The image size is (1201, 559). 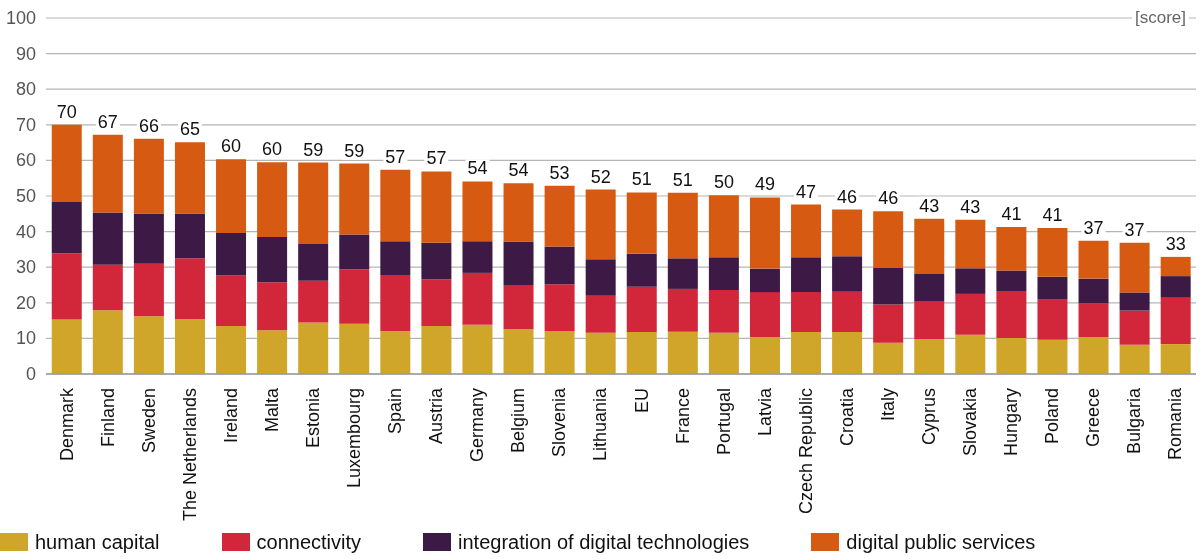 What do you see at coordinates (805, 451) in the screenshot?
I see `x-tick-label: Czech Republic` at bounding box center [805, 451].